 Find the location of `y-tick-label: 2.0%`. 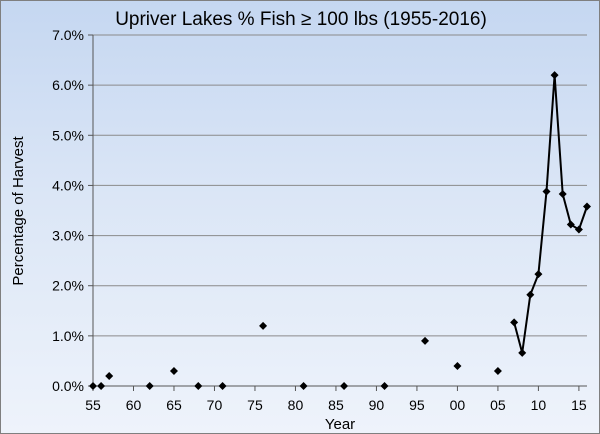

y-tick-label: 2.0% is located at coordinates (68, 286).